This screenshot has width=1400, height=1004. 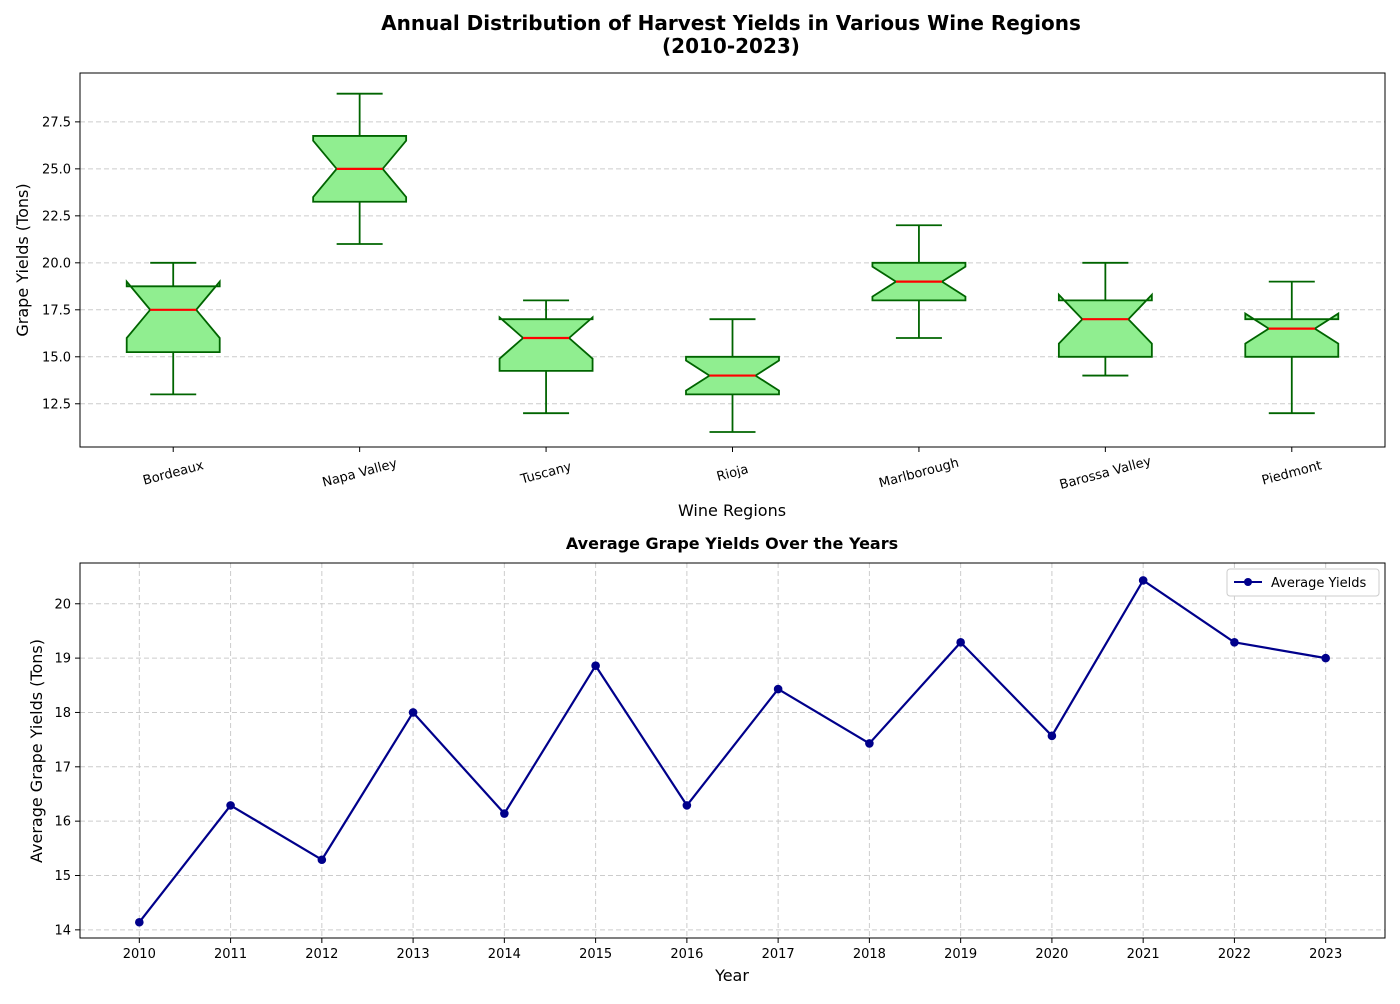 I want to click on line-y-tick-label: 20, so click(x=62, y=604).